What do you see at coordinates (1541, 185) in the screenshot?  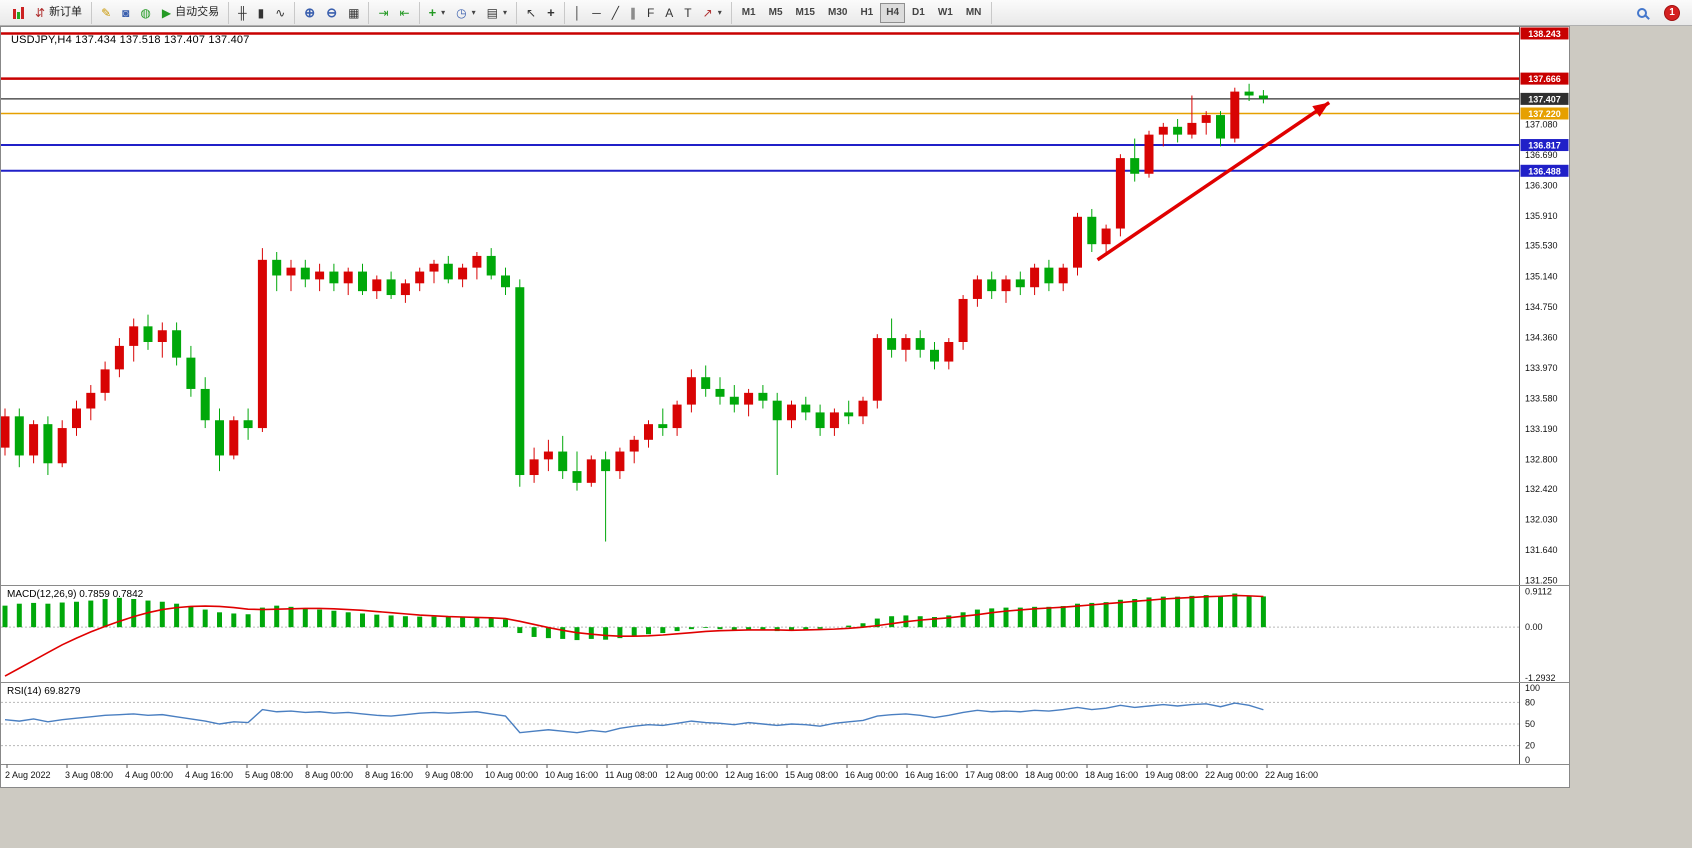 I see `svg-text: 136.300` at bounding box center [1541, 185].